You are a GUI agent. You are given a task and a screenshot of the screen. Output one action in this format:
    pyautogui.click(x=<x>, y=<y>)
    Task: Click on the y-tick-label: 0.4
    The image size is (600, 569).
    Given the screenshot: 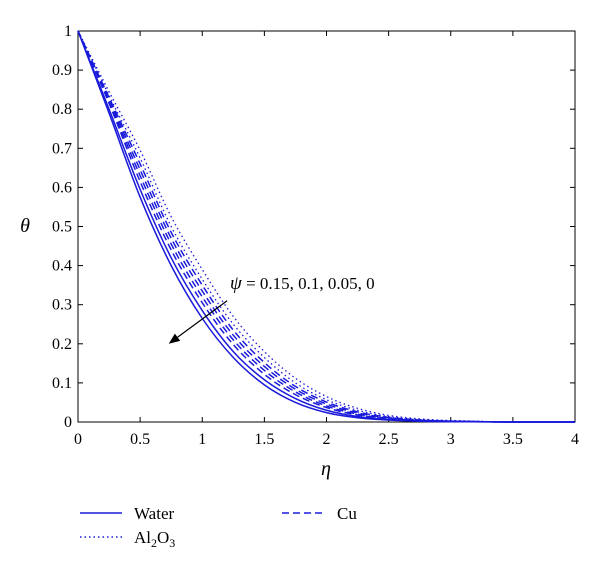 What is the action you would take?
    pyautogui.click(x=62, y=266)
    